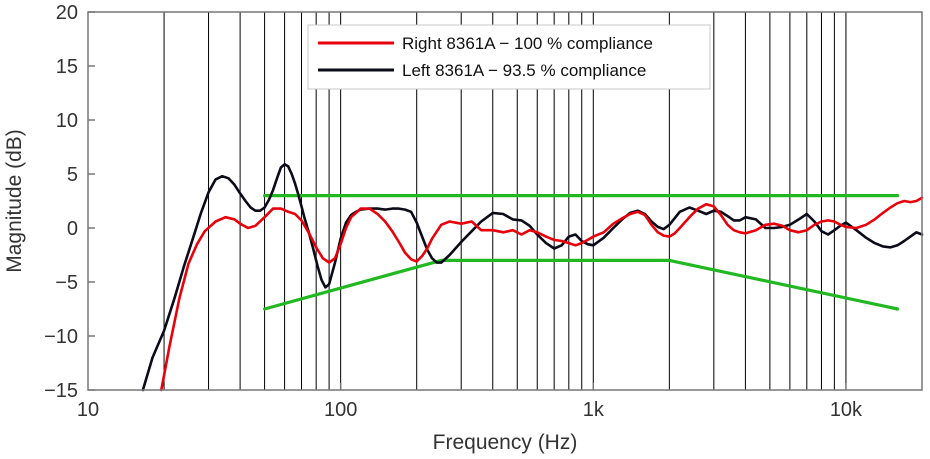  Describe the element at coordinates (470, 402) in the screenshot. I see `x-axis-ticks: 10 100 1k 10k` at that location.